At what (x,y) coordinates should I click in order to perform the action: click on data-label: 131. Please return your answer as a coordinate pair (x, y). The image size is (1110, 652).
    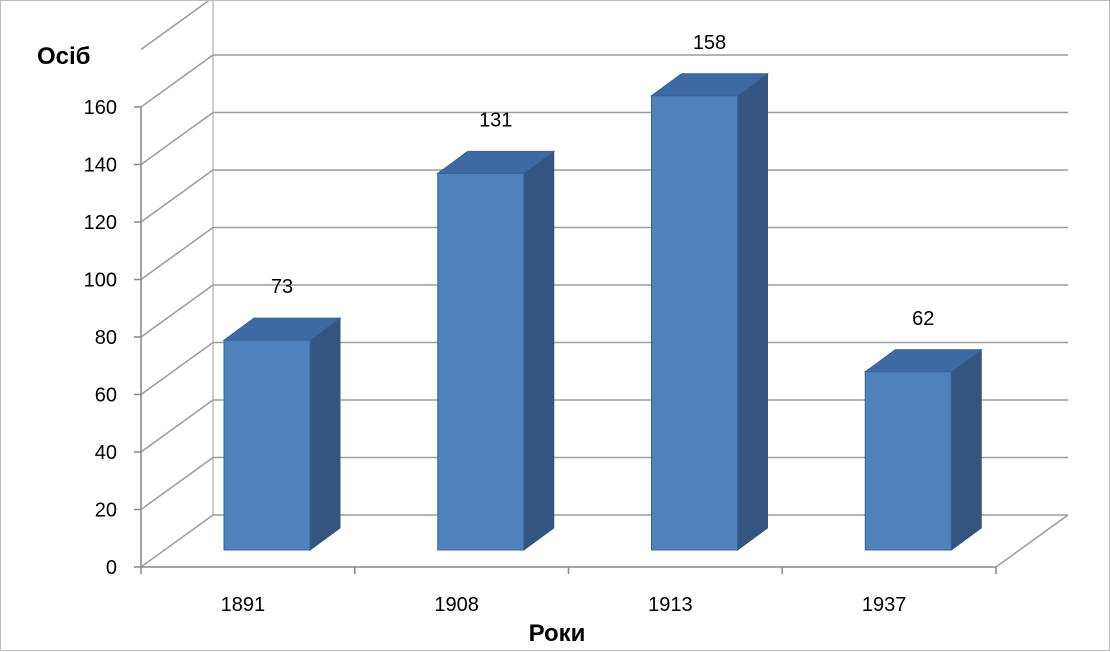
    Looking at the image, I should click on (495, 120).